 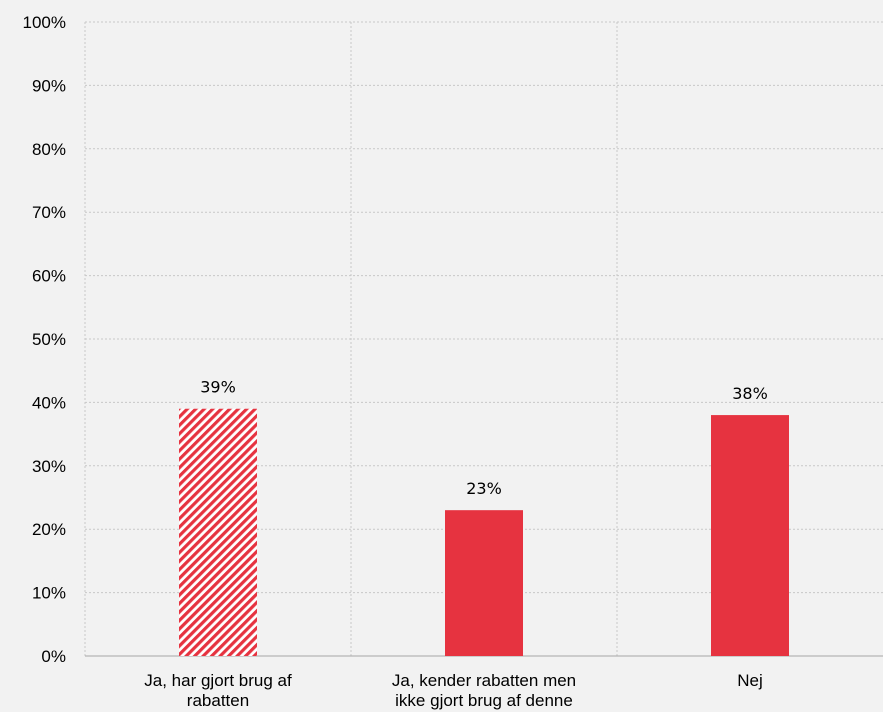 I want to click on x-tick-label: Ja, har gjort brug af rabatten, so click(x=218, y=690).